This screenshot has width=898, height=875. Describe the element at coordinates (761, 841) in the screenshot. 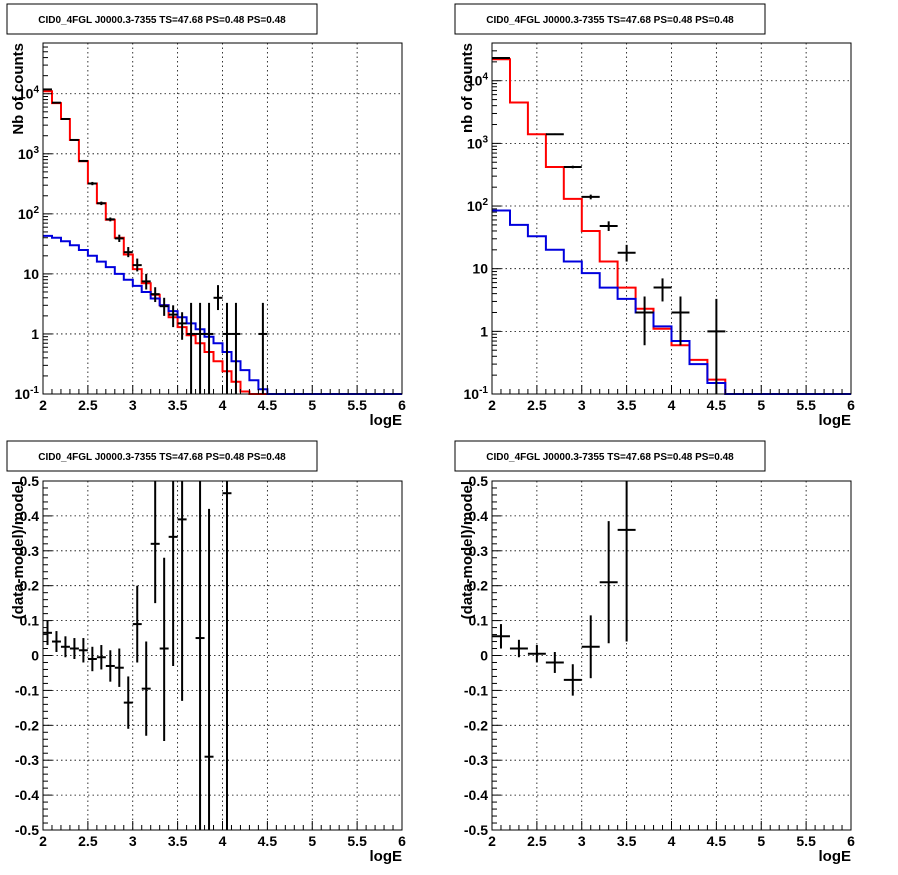

I see `x-tick-label: 5` at that location.